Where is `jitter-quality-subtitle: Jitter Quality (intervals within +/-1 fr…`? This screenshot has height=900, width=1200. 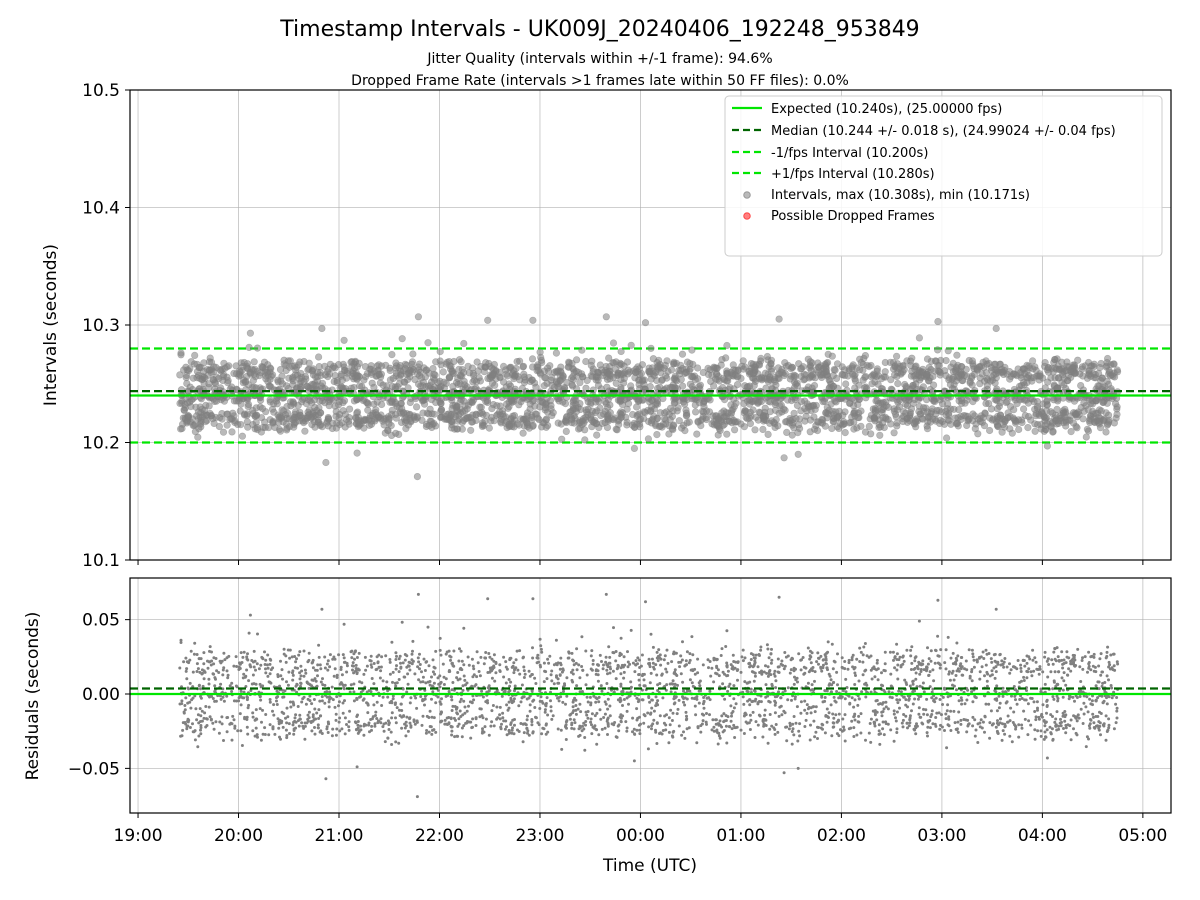
jitter-quality-subtitle: Jitter Quality (intervals within +/-1 fr… is located at coordinates (599, 59).